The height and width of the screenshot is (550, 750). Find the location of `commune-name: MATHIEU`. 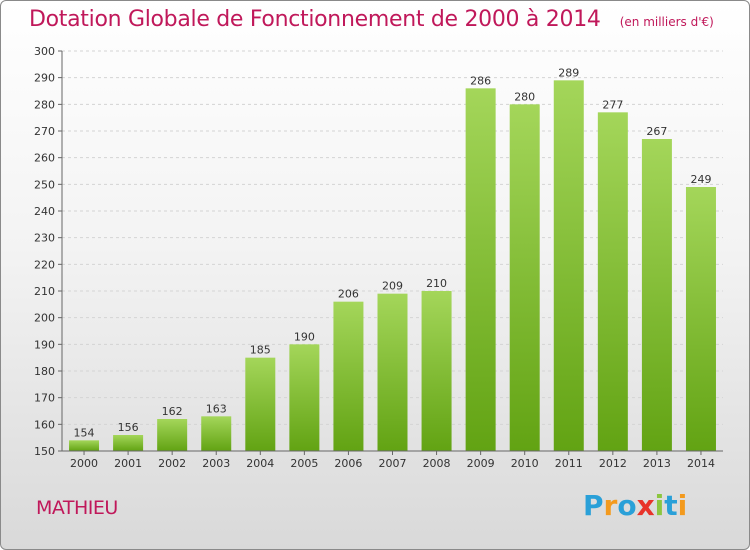

commune-name: MATHIEU is located at coordinates (77, 508).